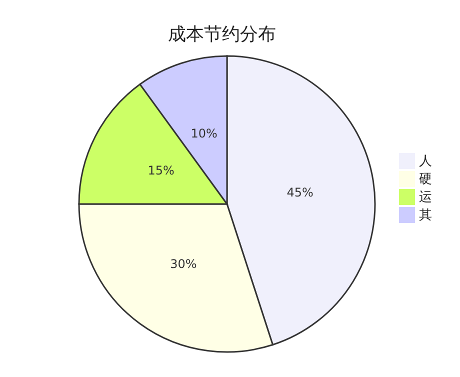 The width and height of the screenshot is (460, 377). What do you see at coordinates (425, 197) in the screenshot?
I see `legend-label: 运` at bounding box center [425, 197].